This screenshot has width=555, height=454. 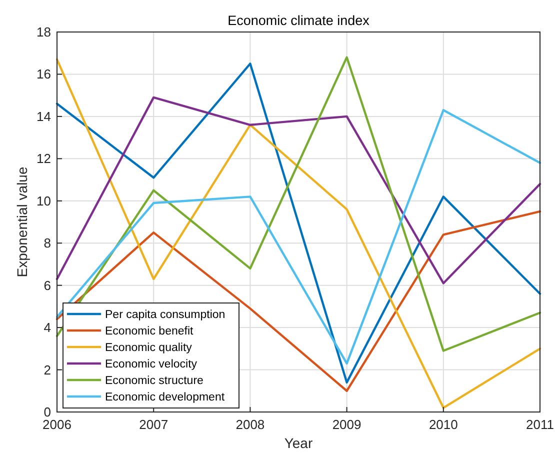 What do you see at coordinates (298, 443) in the screenshot?
I see `x-axis-title: Year` at bounding box center [298, 443].